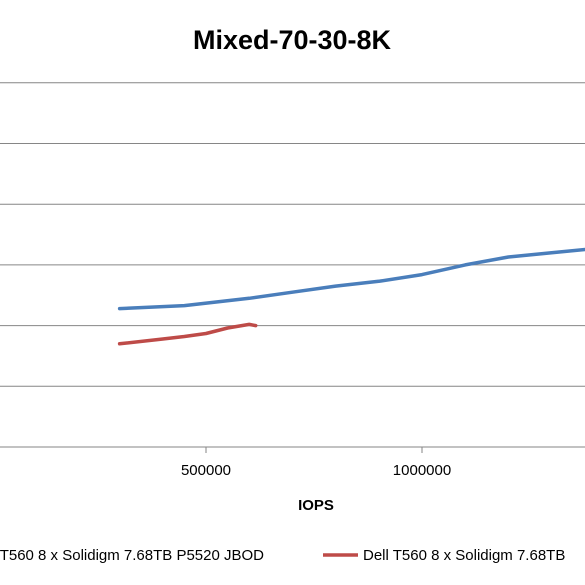 The width and height of the screenshot is (585, 585). Describe the element at coordinates (422, 470) in the screenshot. I see `x-tick-label-1: 1000000` at that location.